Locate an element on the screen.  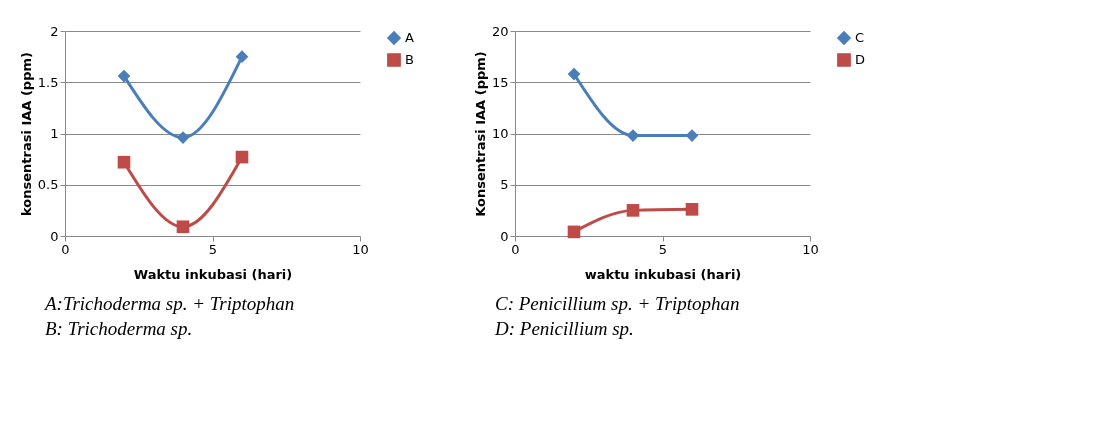
y-tick-label: 15 is located at coordinates (500, 82).